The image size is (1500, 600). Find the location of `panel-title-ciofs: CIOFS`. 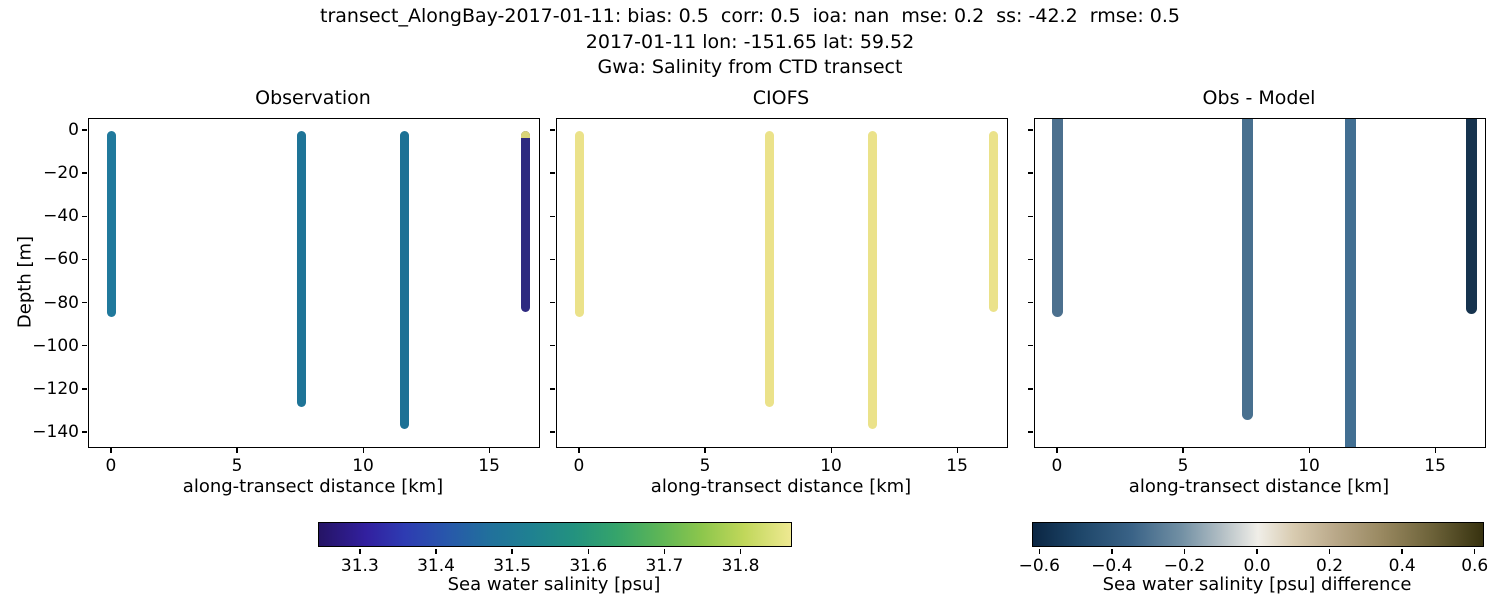

panel-title-ciofs: CIOFS is located at coordinates (781, 98).